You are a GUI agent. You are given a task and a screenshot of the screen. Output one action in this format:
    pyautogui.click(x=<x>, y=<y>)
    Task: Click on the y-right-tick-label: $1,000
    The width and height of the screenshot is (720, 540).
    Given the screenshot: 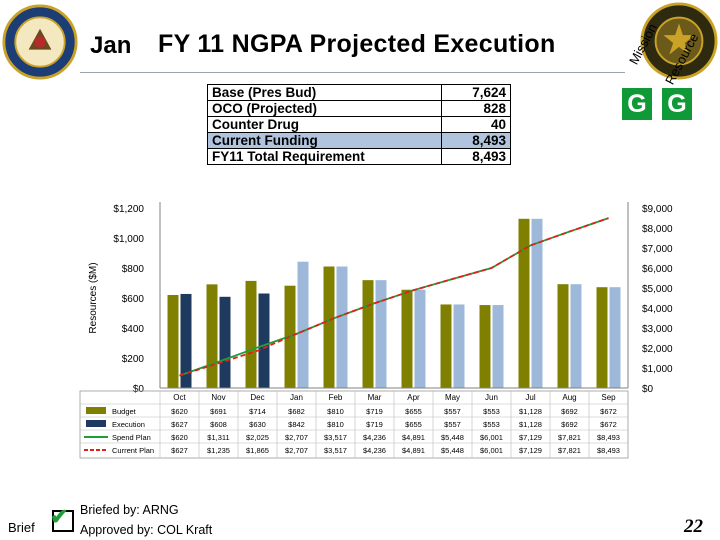 What is the action you would take?
    pyautogui.click(x=657, y=369)
    